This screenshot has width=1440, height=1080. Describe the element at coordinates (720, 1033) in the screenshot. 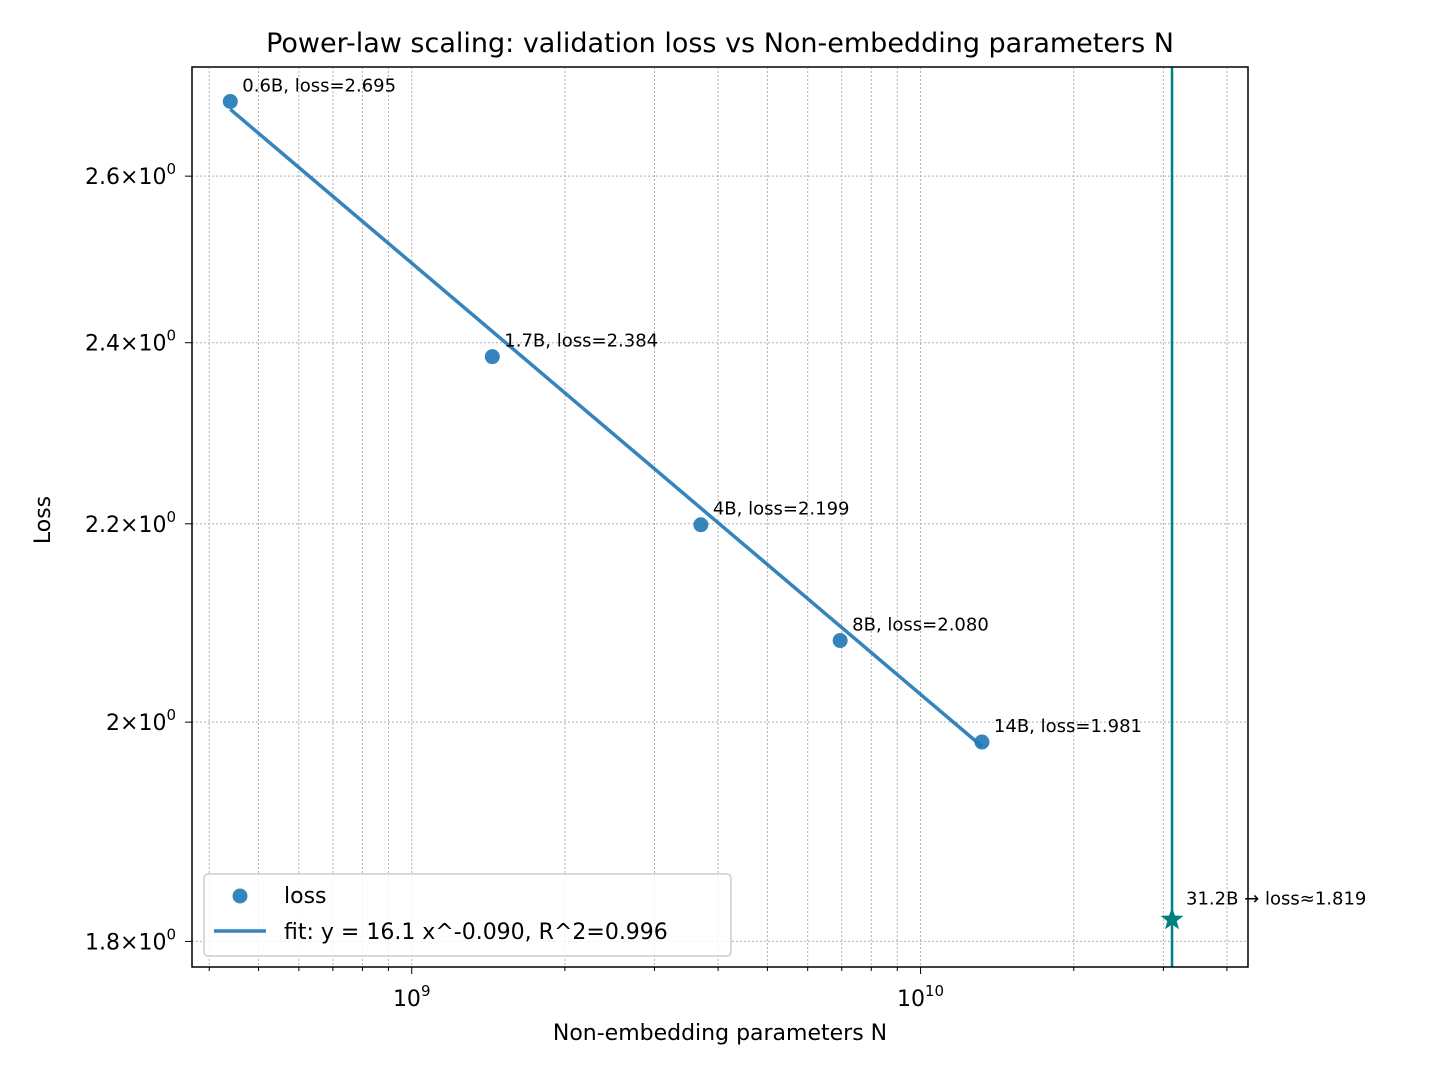

I see `x-axis-label: Non-embedding parameters N` at that location.